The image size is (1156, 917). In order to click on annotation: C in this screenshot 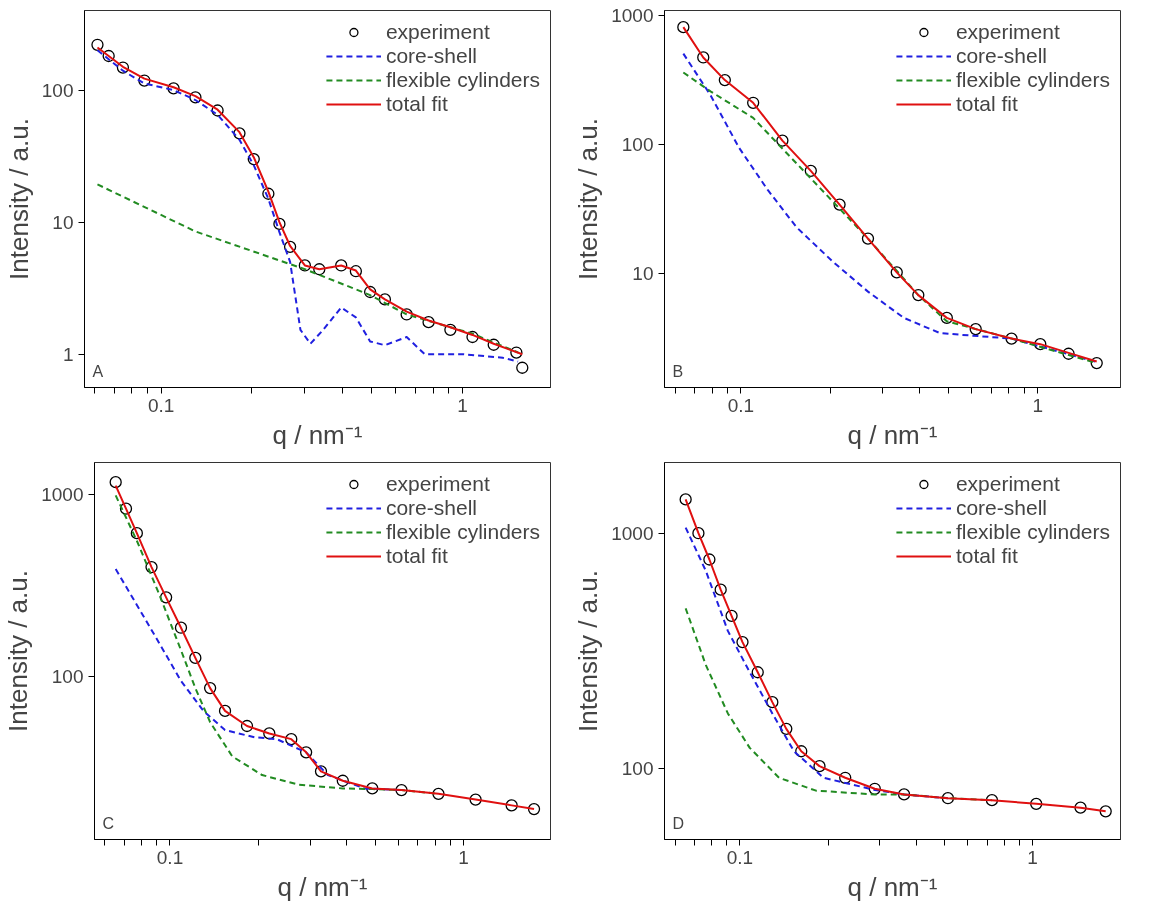, I will do `click(108, 823)`.